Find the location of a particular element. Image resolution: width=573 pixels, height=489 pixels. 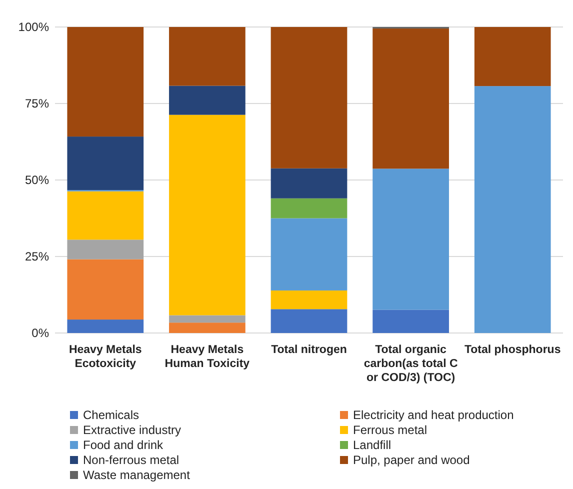

legend-label: Landfill is located at coordinates (372, 445).